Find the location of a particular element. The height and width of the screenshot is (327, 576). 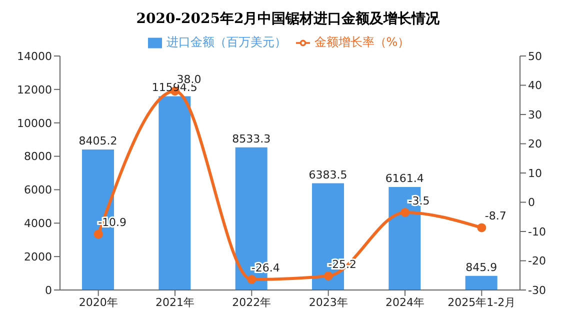

x-tick-label: 2020年 is located at coordinates (98, 302).